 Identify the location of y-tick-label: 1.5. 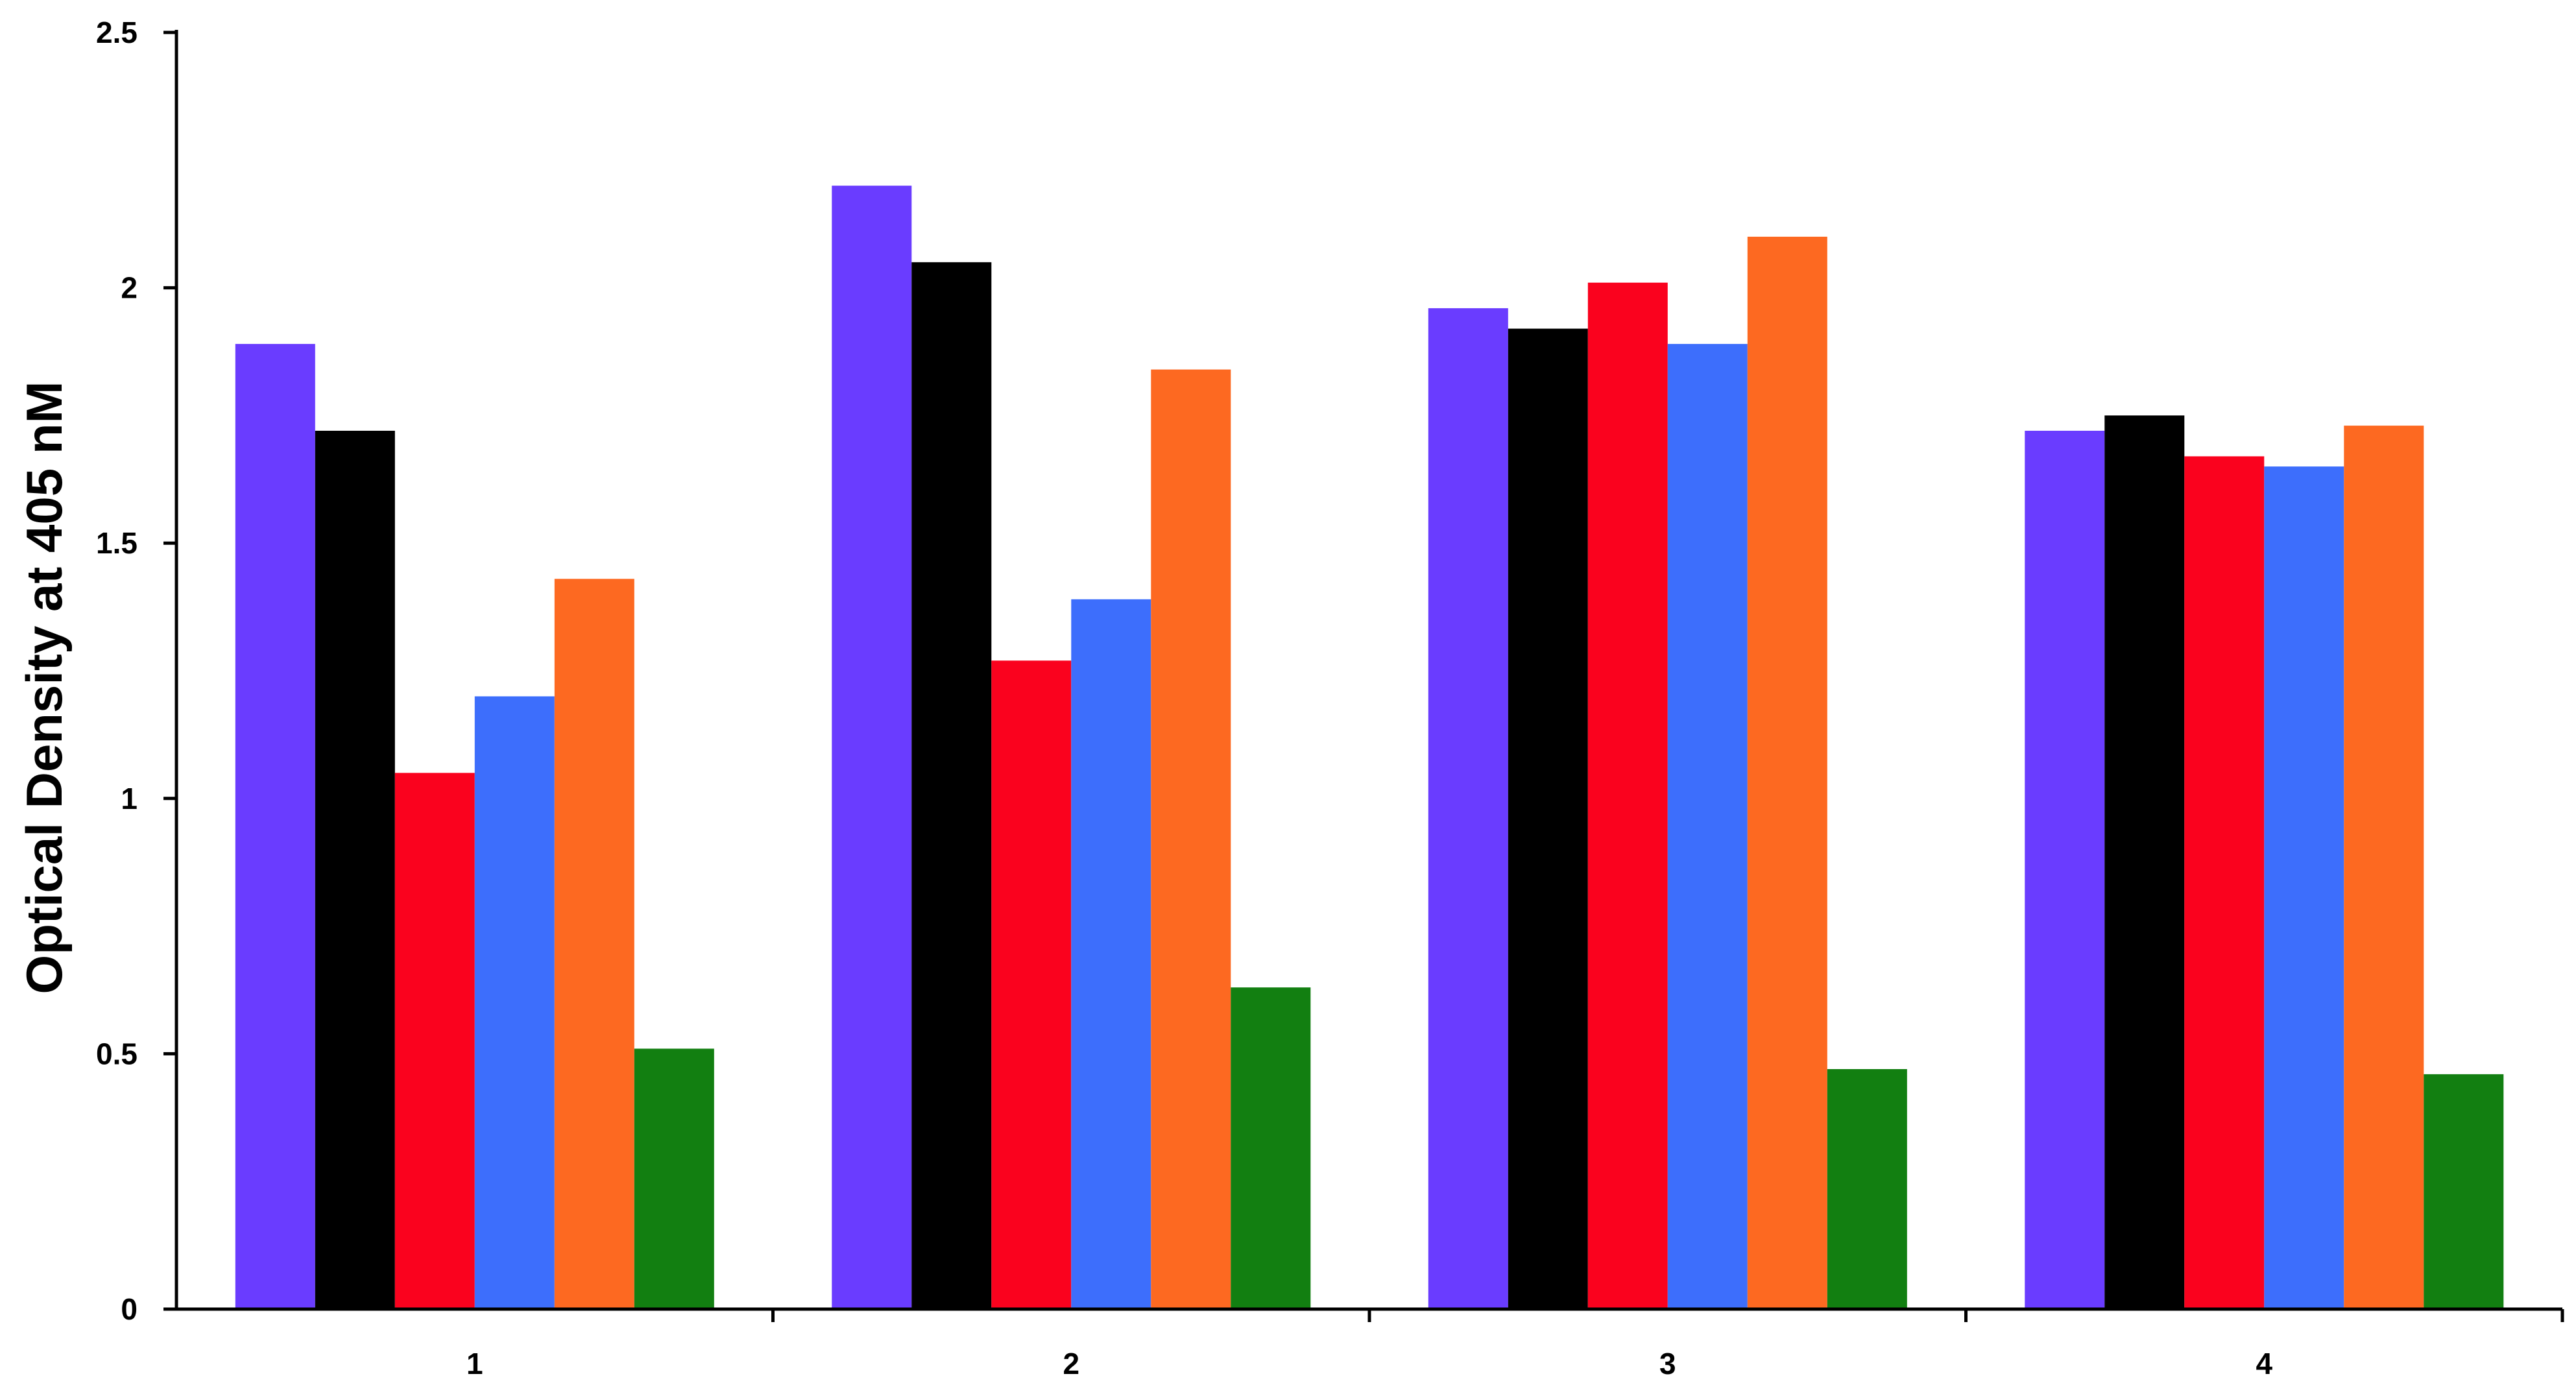
(117, 543).